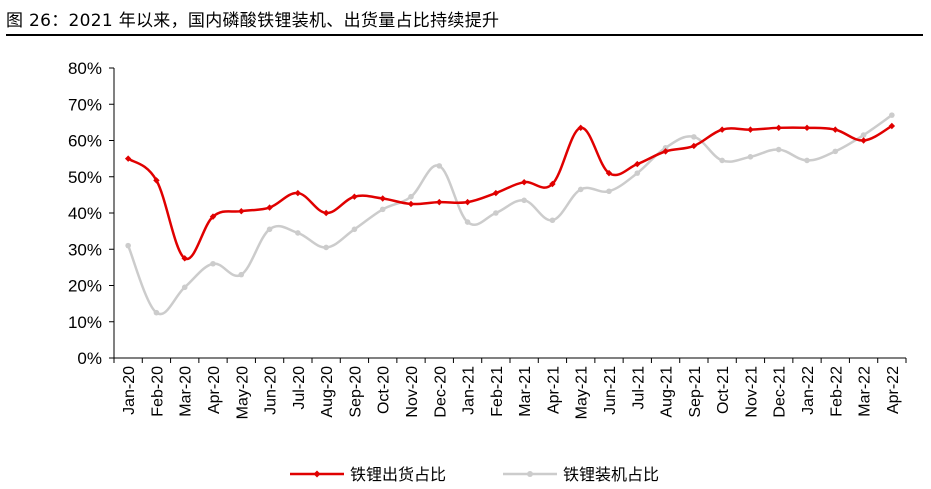  Describe the element at coordinates (384, 390) in the screenshot. I see `x-tick-label: Oct-20` at that location.